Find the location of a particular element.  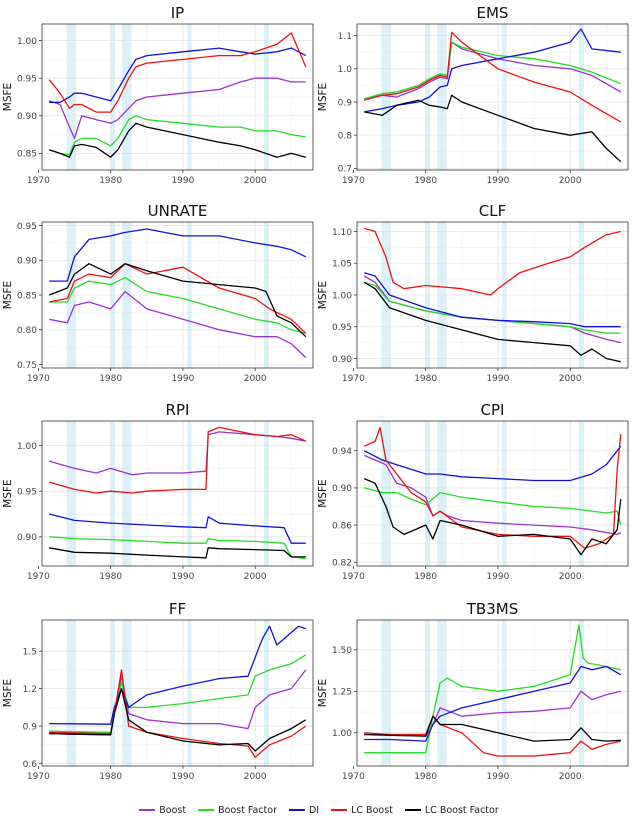

x-tick-label-ff: 1990 is located at coordinates (182, 777).